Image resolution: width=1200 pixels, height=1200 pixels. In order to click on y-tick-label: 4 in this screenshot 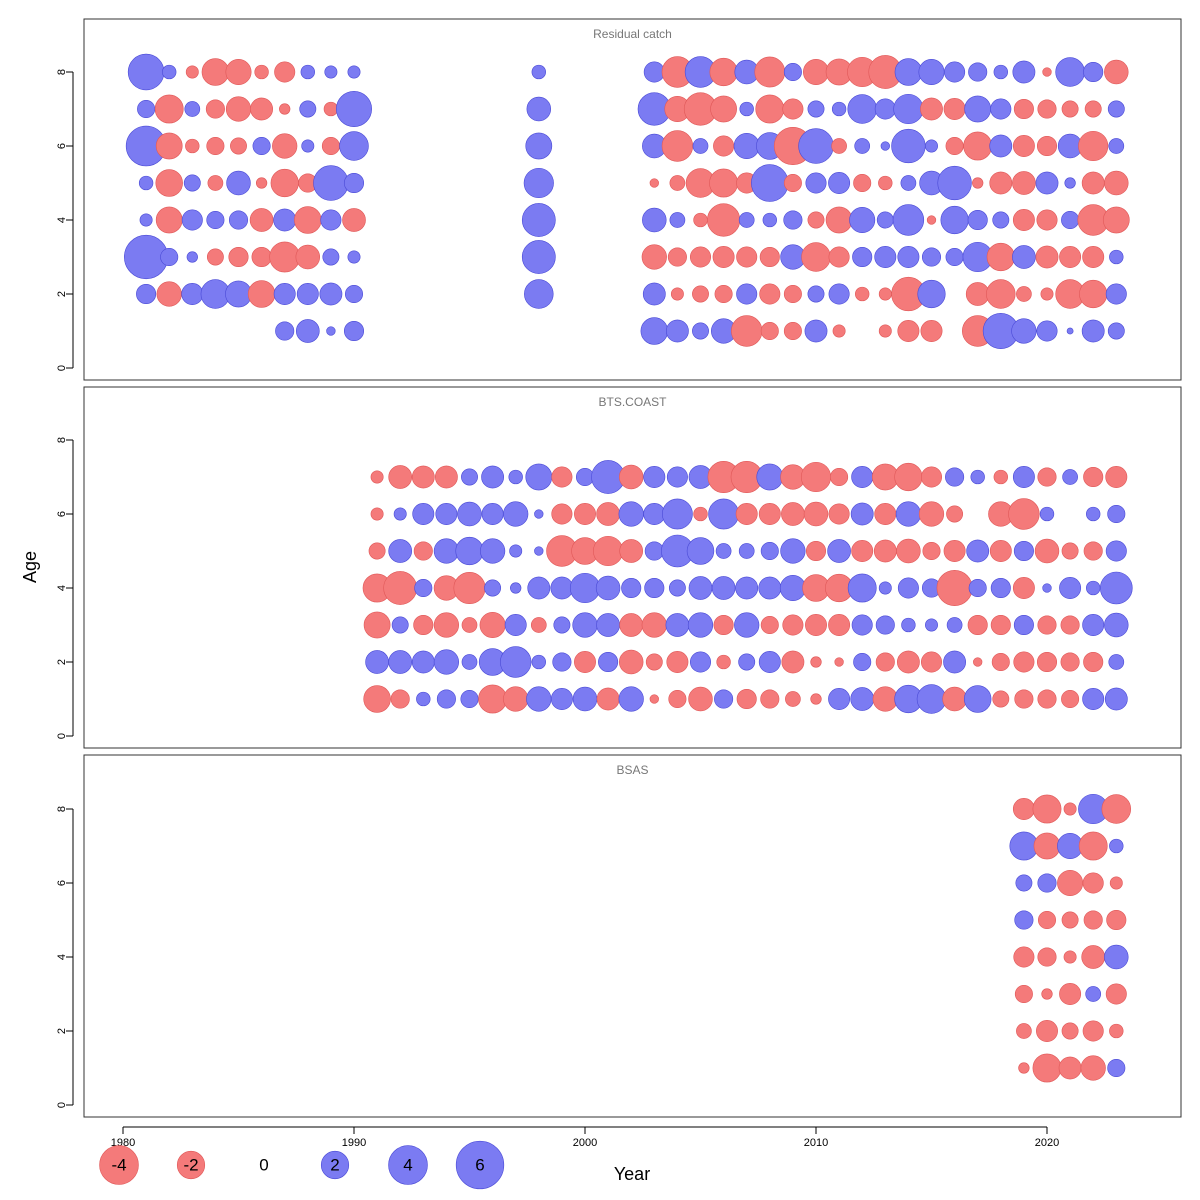, I will do `click(62, 957)`.